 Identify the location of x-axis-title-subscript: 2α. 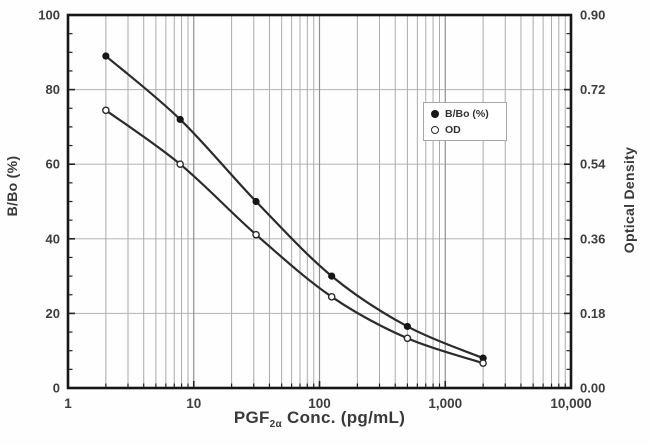
(275, 424).